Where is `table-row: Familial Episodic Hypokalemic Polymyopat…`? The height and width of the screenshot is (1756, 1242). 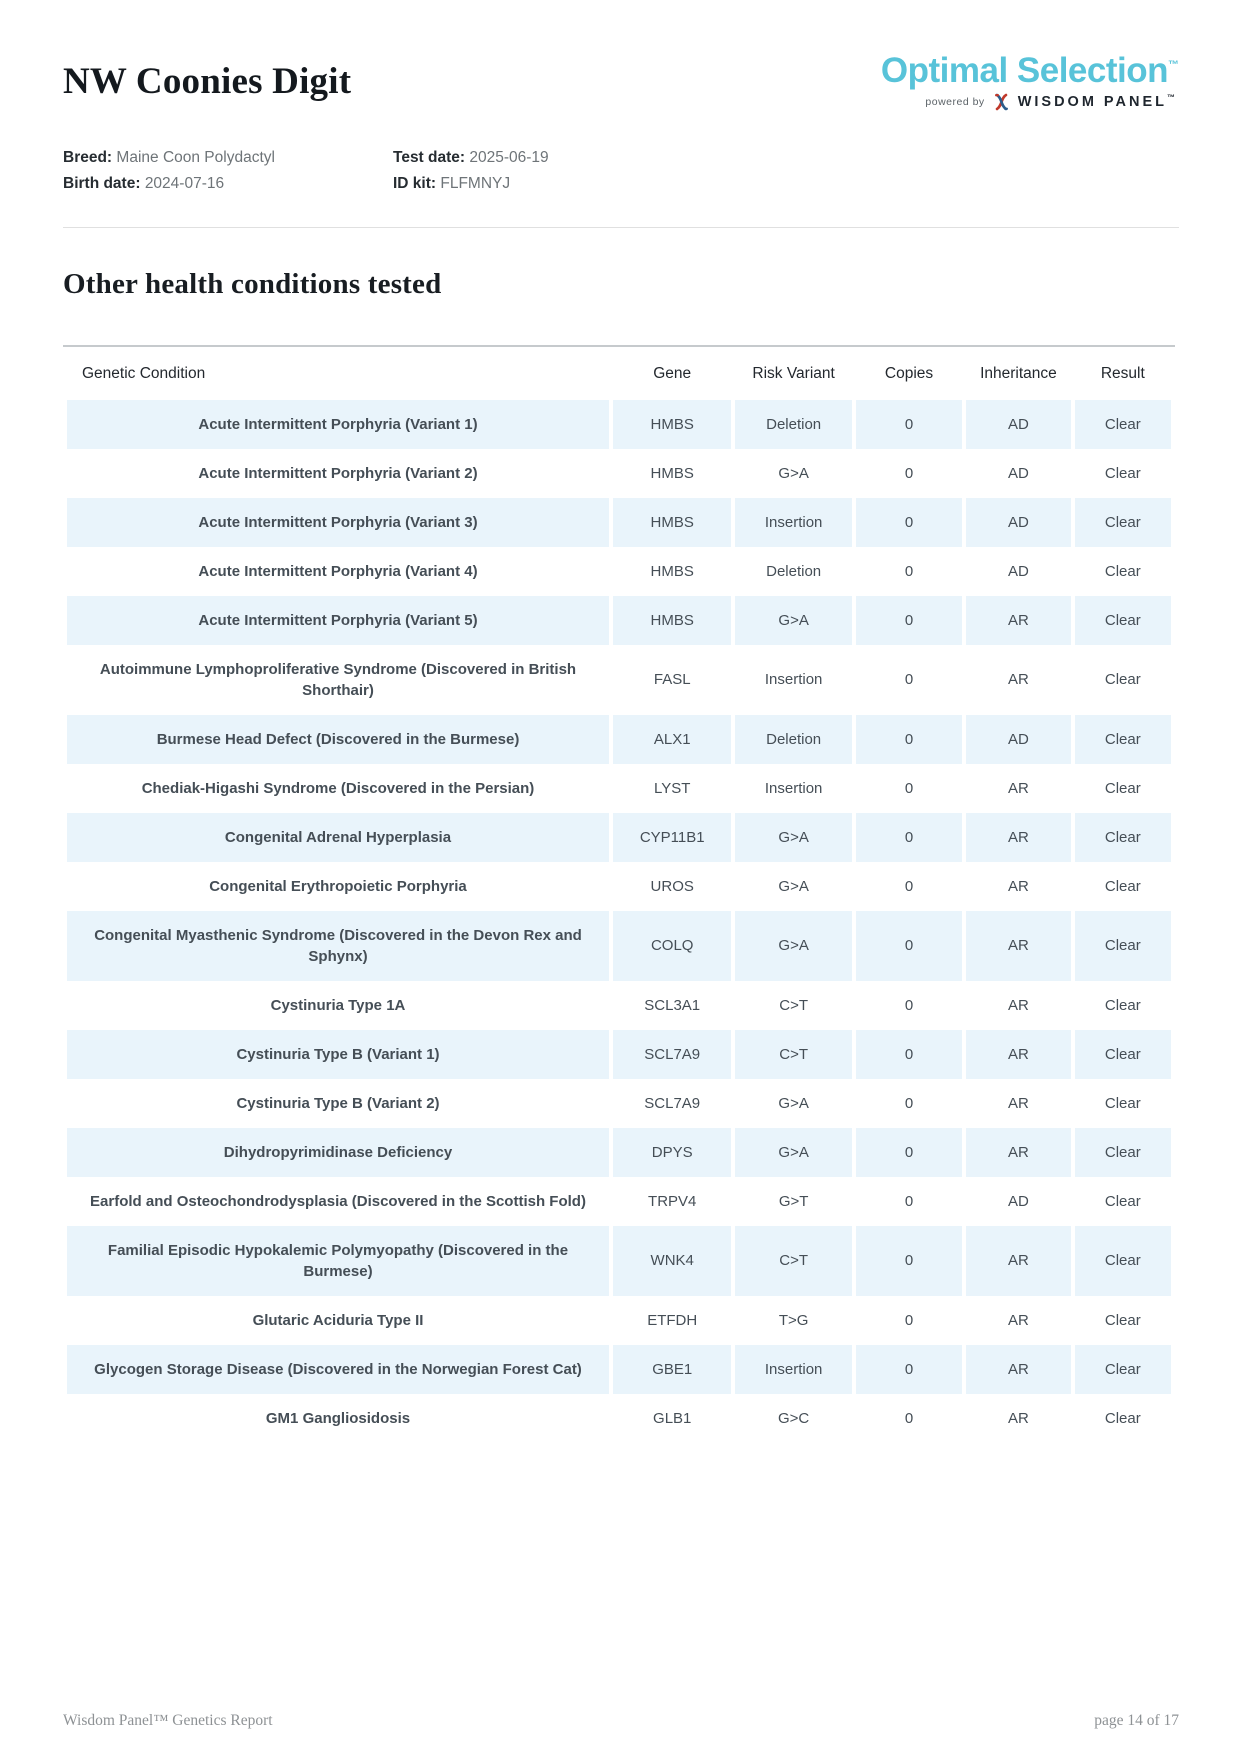
table-row: Familial Episodic Hypokalemic Polymyopat… is located at coordinates (619, 1260).